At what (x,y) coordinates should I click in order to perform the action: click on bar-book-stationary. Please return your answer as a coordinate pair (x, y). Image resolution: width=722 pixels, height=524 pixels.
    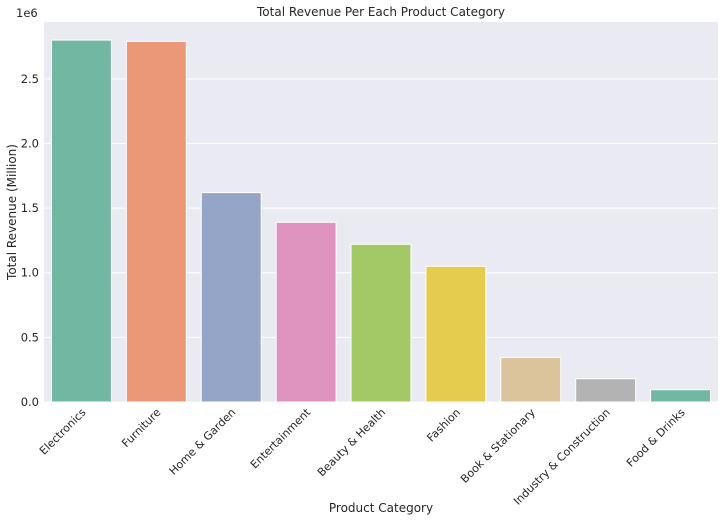
    Looking at the image, I should click on (531, 379).